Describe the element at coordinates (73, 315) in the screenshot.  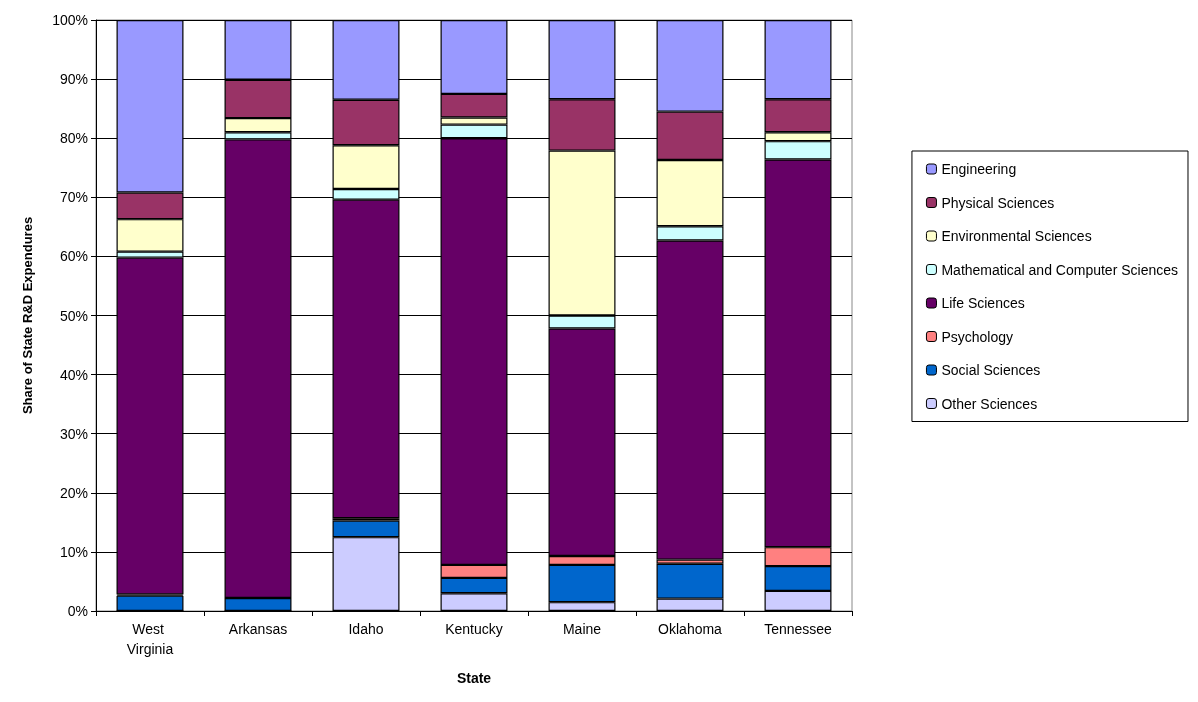
I see `y-tick-label: 50%` at that location.